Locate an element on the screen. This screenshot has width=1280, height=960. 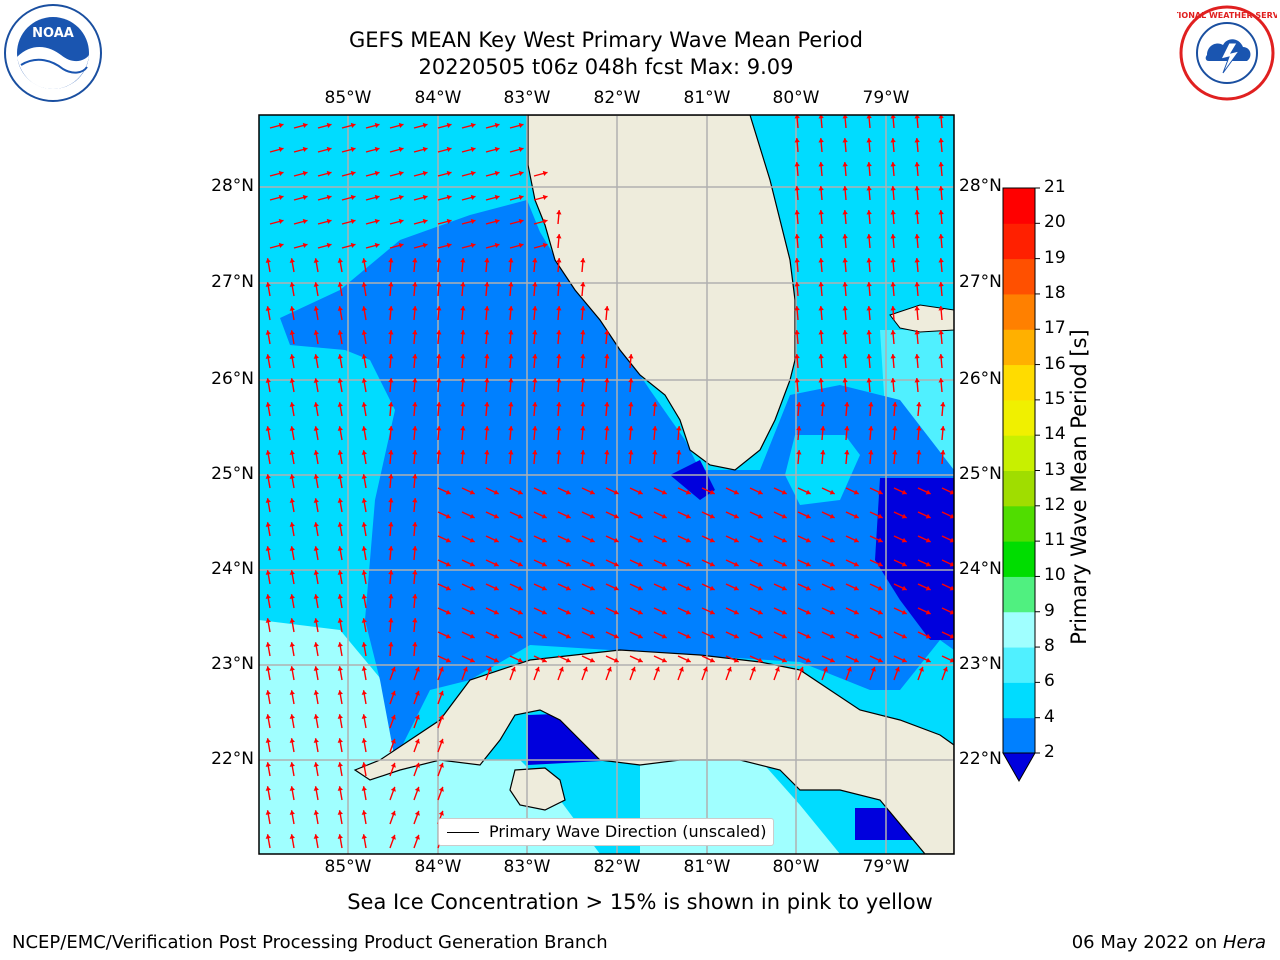
florida-land is located at coordinates (661, 293).